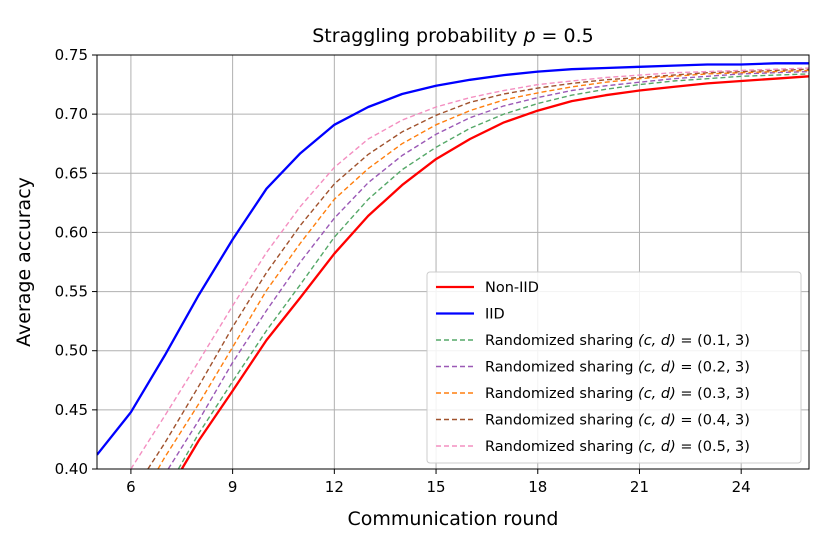 The width and height of the screenshot is (830, 558). Describe the element at coordinates (617, 341) in the screenshot. I see `legend-label: Randomized sharing (c, d) = (0.1, 3)` at that location.